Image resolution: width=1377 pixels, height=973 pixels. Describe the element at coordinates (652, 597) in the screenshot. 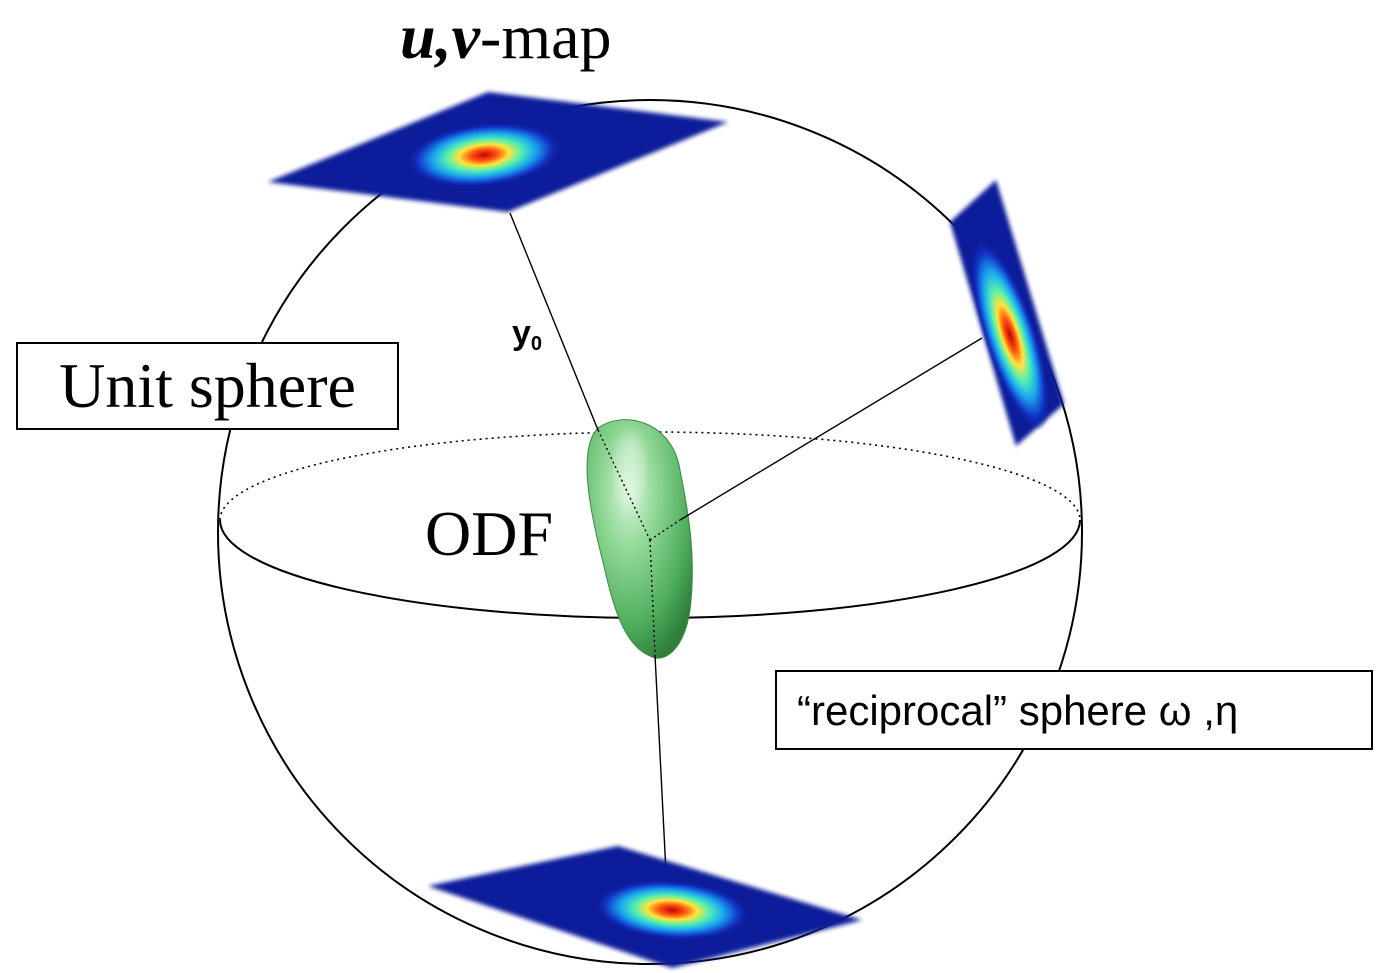

I see `line-bottom-dotted` at that location.